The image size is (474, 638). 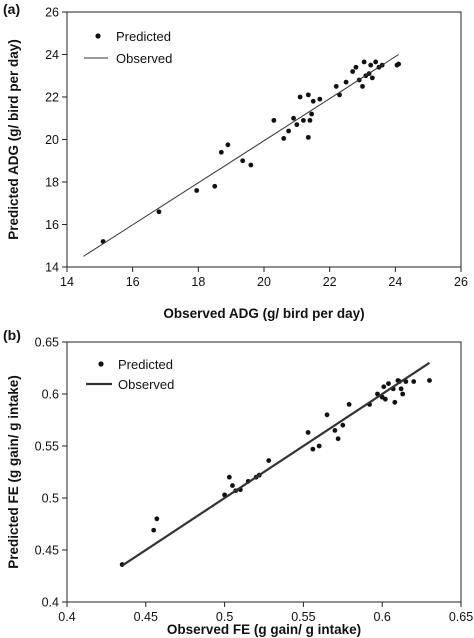 What do you see at coordinates (52, 55) in the screenshot?
I see `y-tick-label: 24` at bounding box center [52, 55].